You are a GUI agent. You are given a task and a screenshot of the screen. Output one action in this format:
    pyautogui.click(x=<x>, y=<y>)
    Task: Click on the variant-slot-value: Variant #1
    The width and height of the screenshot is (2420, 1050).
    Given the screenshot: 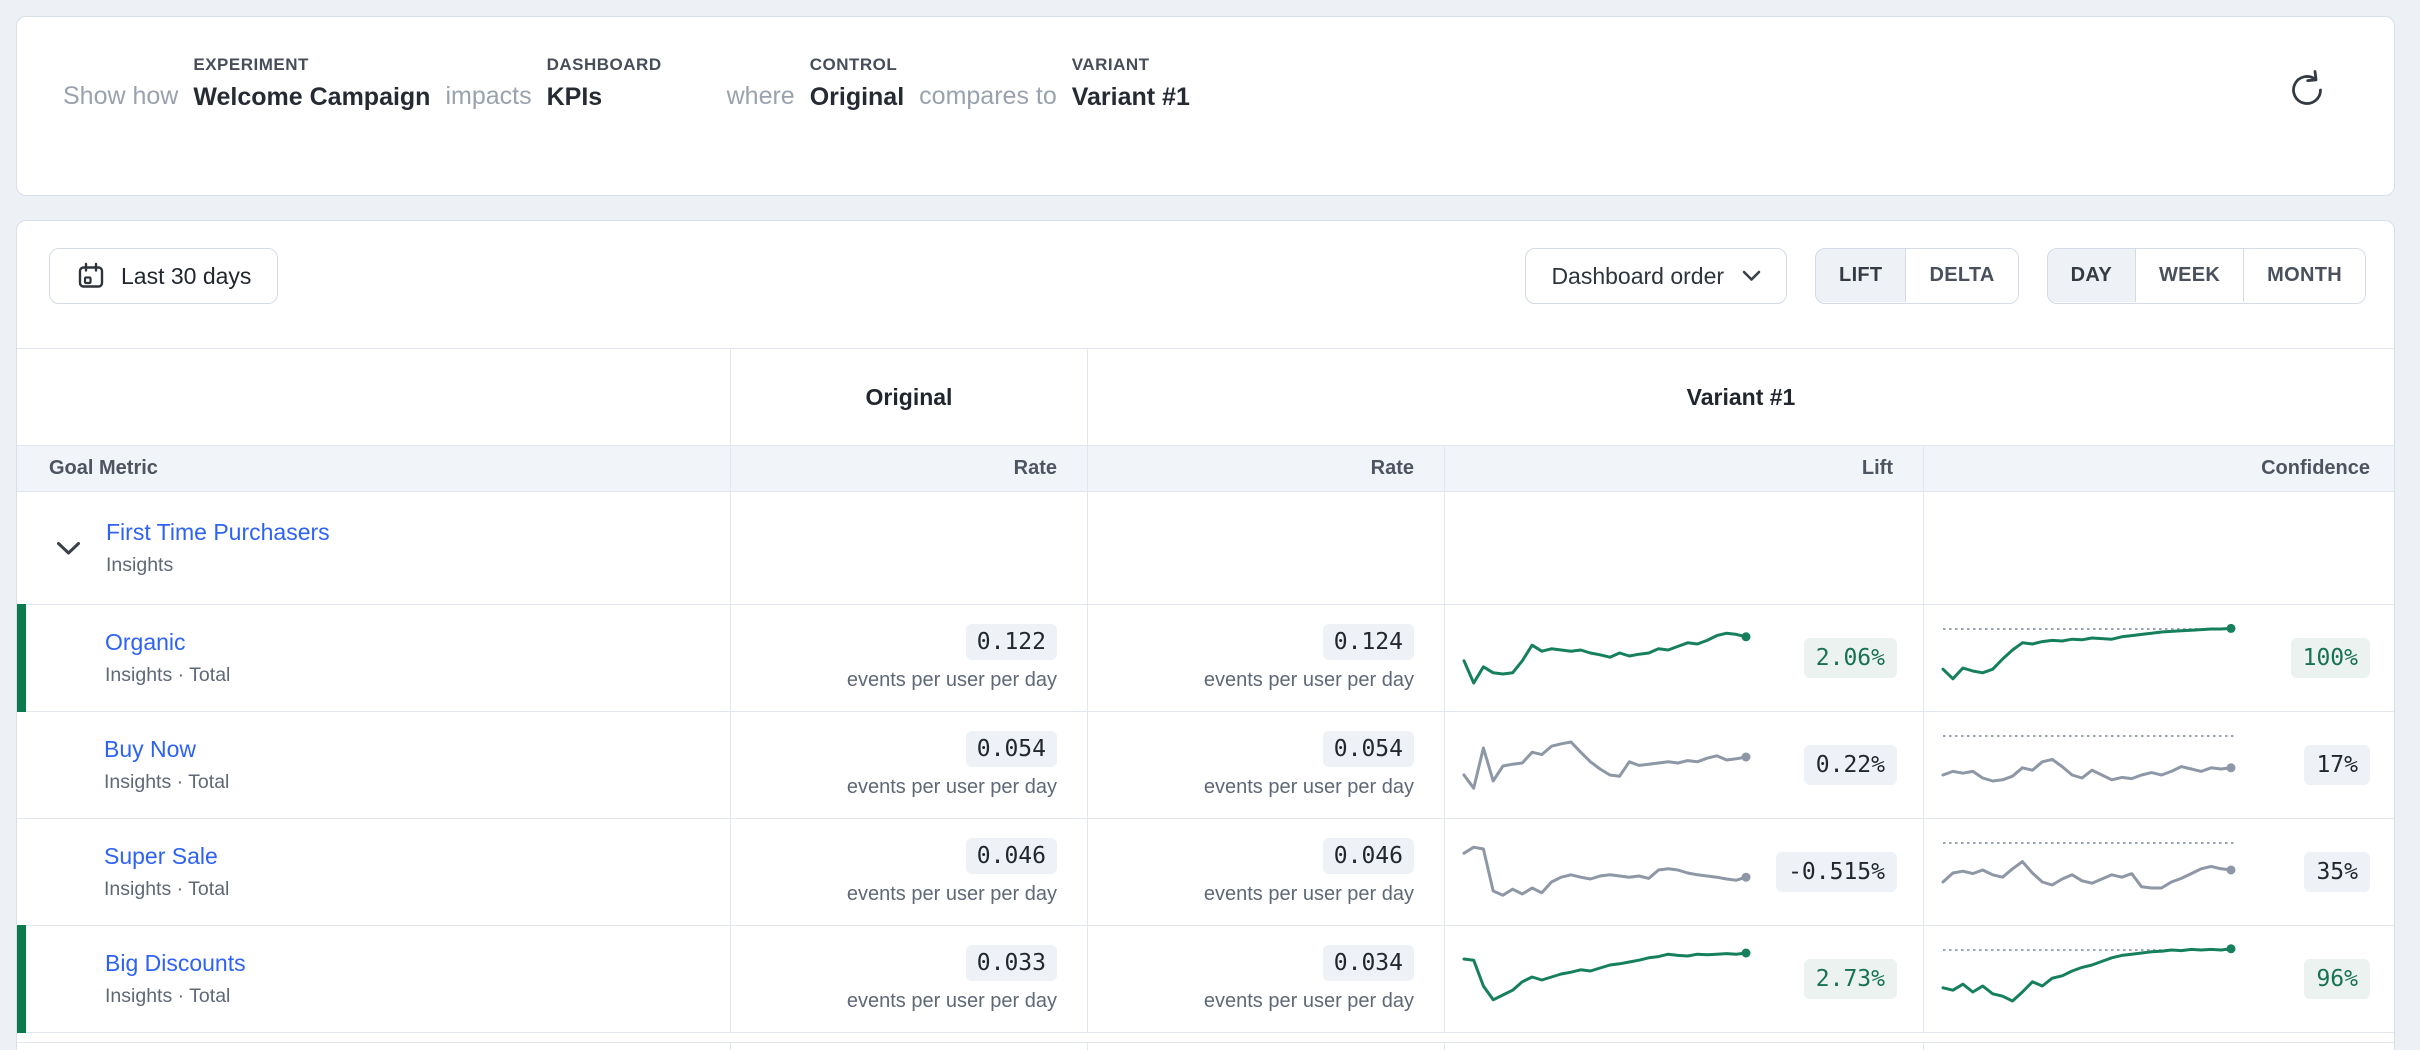 What is the action you would take?
    pyautogui.click(x=1130, y=97)
    